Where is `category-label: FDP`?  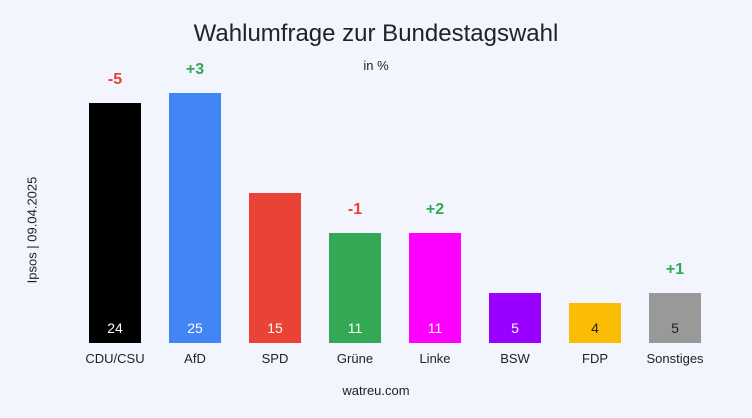
category-label: FDP is located at coordinates (595, 358).